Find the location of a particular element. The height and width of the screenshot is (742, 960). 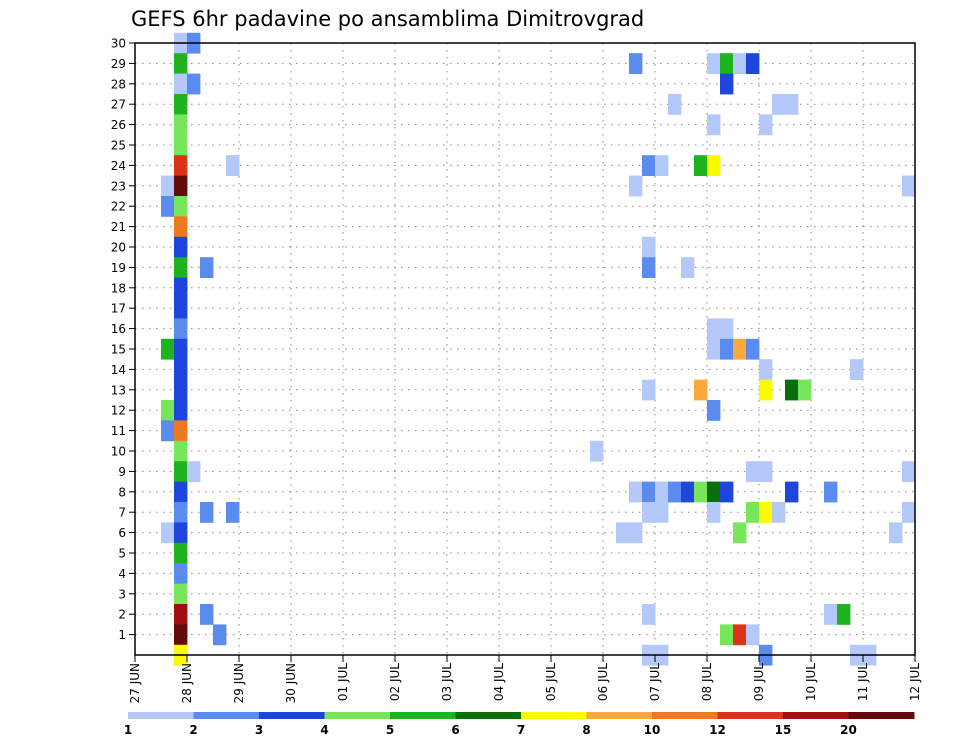

x-tick-label: 07 JUL is located at coordinates (655, 682).